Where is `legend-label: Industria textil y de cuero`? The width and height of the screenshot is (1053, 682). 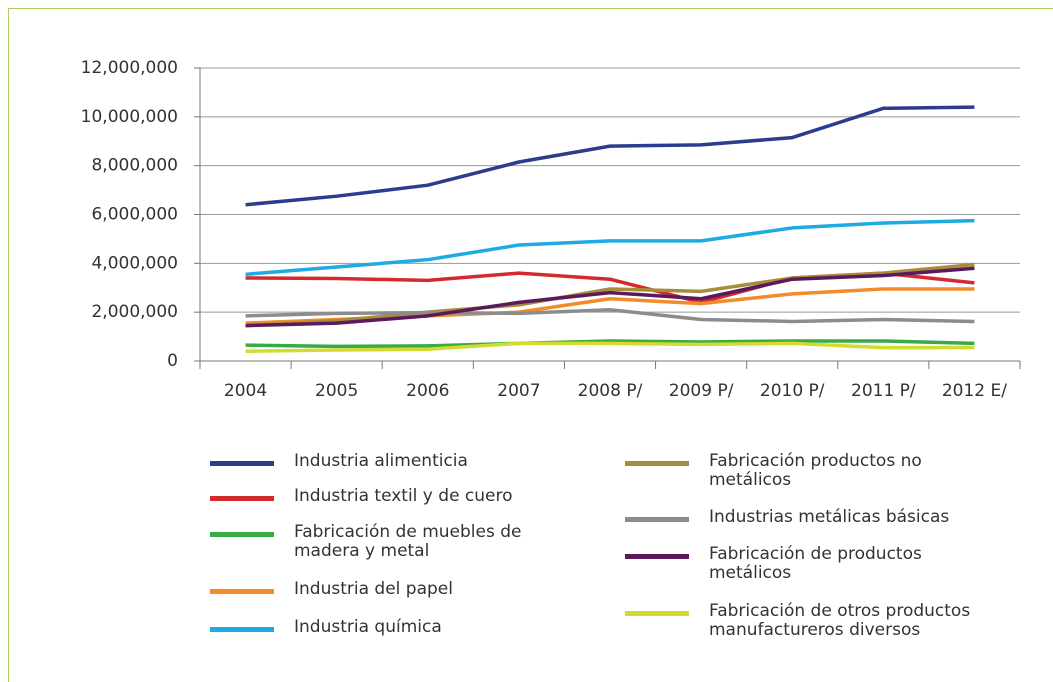
legend-label: Industria textil y de cuero is located at coordinates (403, 496).